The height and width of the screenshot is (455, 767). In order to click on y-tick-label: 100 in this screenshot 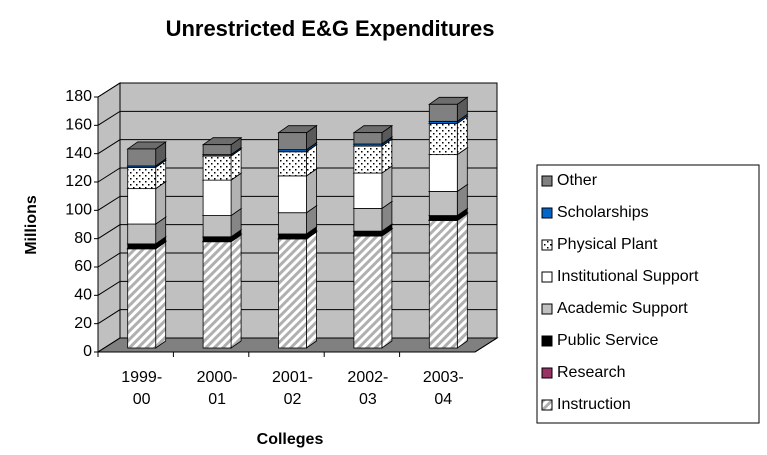, I will do `click(78, 210)`.